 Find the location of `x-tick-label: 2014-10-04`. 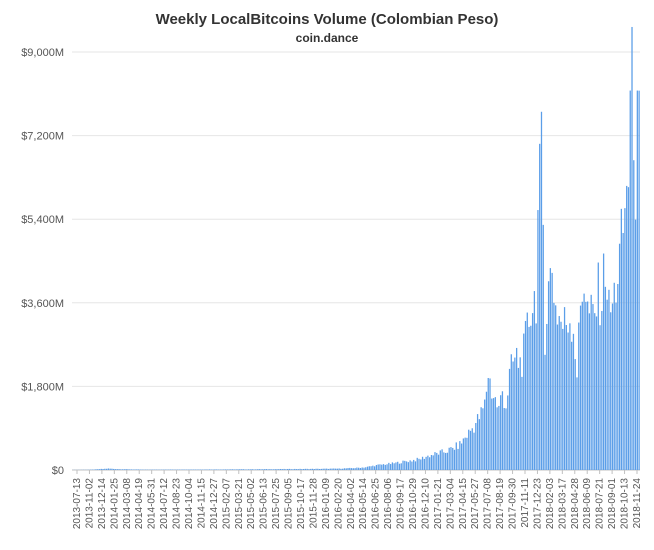

x-tick-label: 2014-10-04 is located at coordinates (189, 504).